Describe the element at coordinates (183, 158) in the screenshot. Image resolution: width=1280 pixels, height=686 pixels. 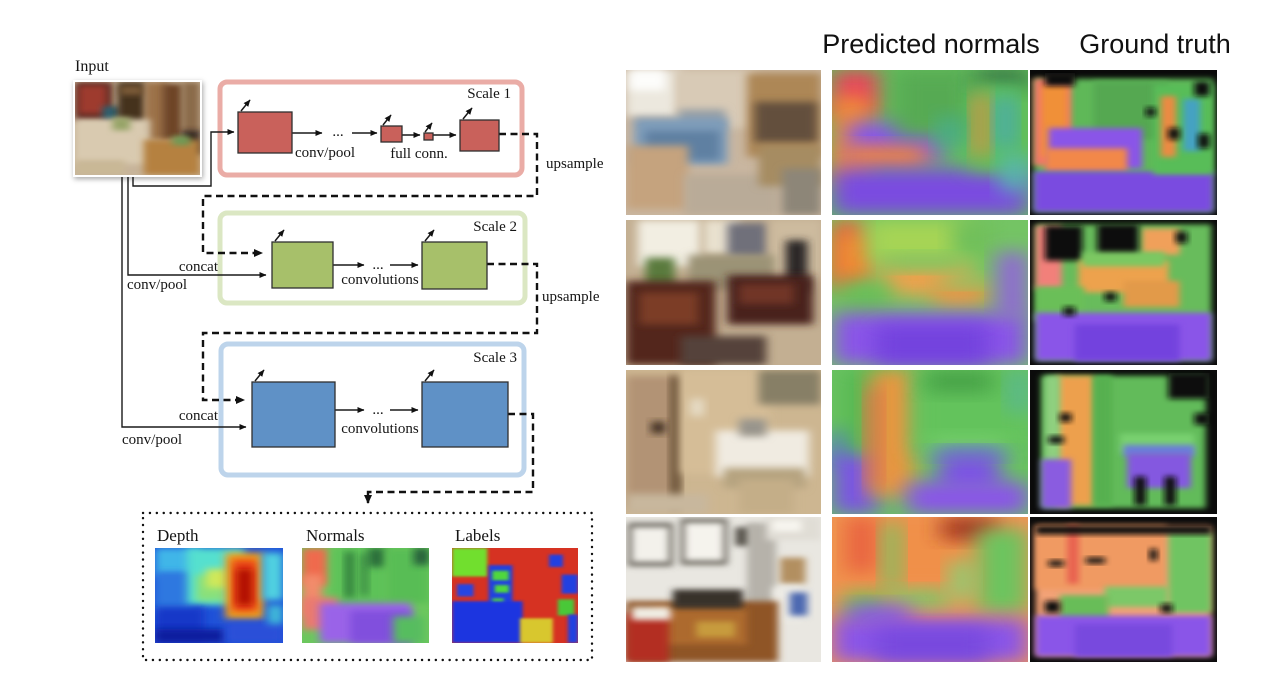
I see `input-to-scale1-connector` at that location.